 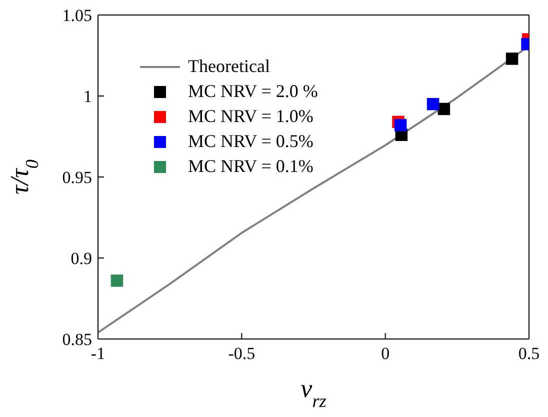 What do you see at coordinates (385, 354) in the screenshot?
I see `x-tick-label: 0` at bounding box center [385, 354].